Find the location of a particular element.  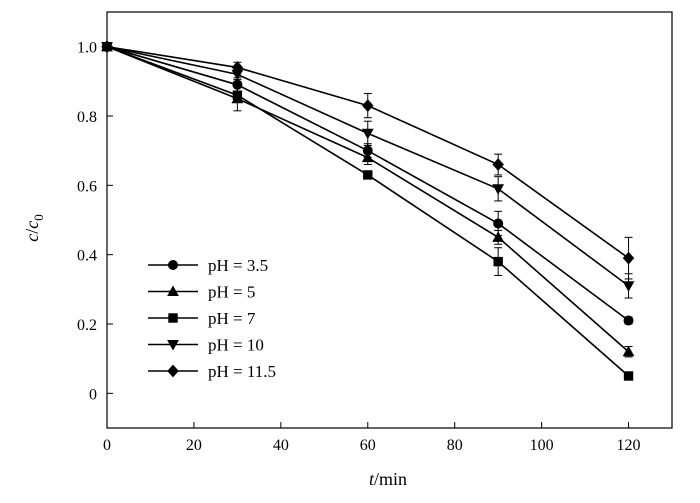

legend-label: pH = 10 is located at coordinates (236, 345).